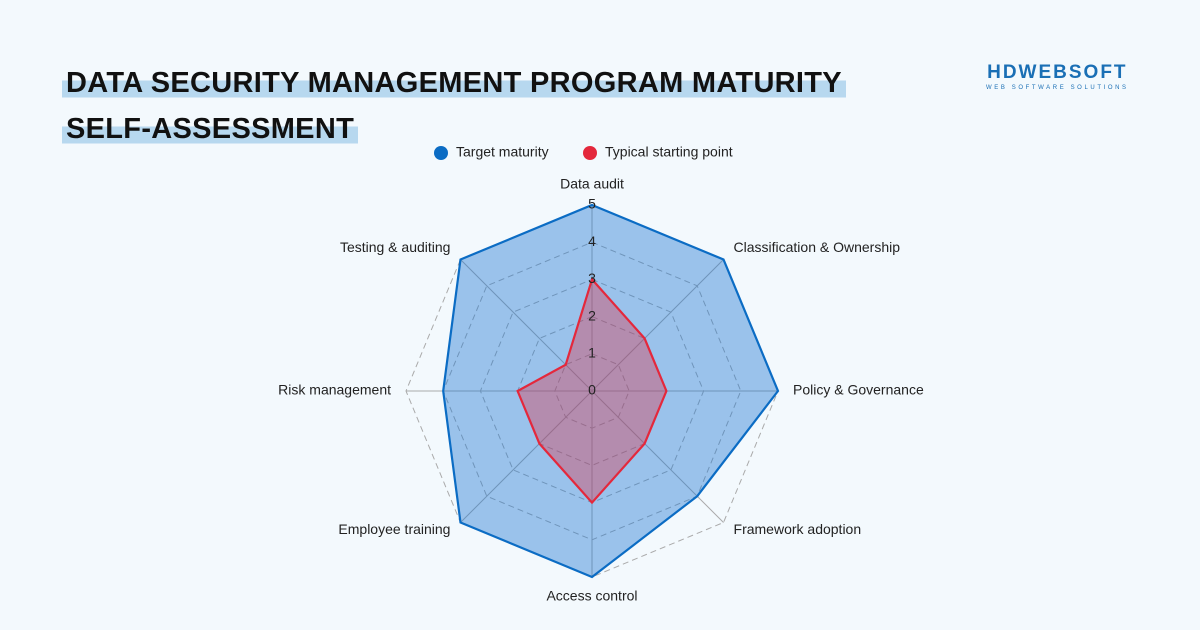 Image resolution: width=1200 pixels, height=630 pixels. I want to click on category-label: Employee training, so click(394, 529).